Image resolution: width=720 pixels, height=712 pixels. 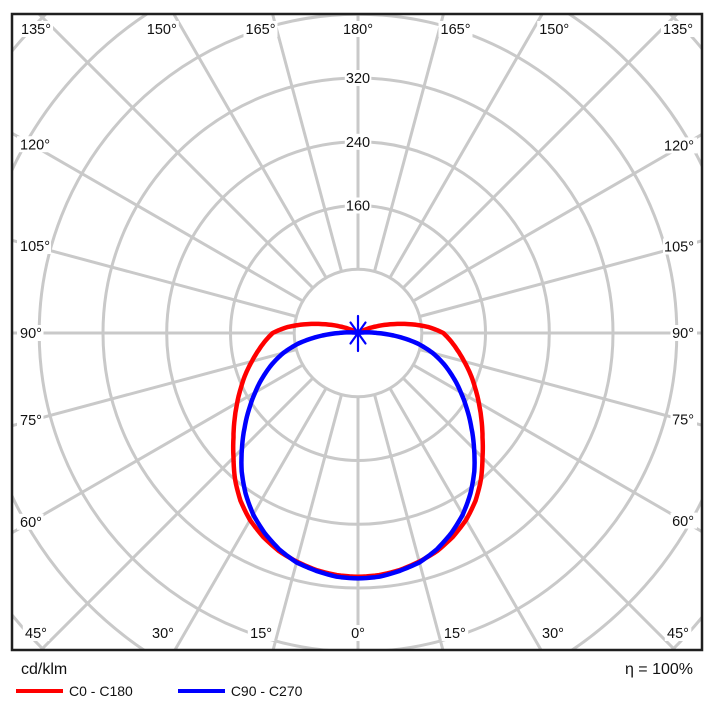 What do you see at coordinates (101, 691) in the screenshot?
I see `legend-label-c0-c180: C0 - C180` at bounding box center [101, 691].